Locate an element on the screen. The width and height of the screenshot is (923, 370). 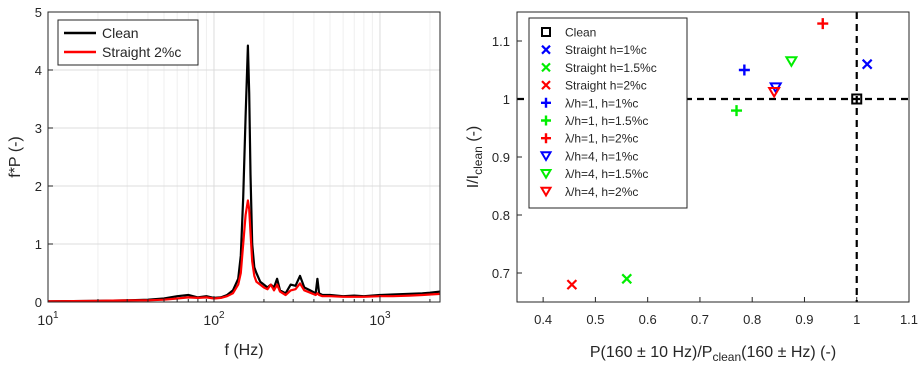
left-y-tick-label: 1 is located at coordinates (38, 244).